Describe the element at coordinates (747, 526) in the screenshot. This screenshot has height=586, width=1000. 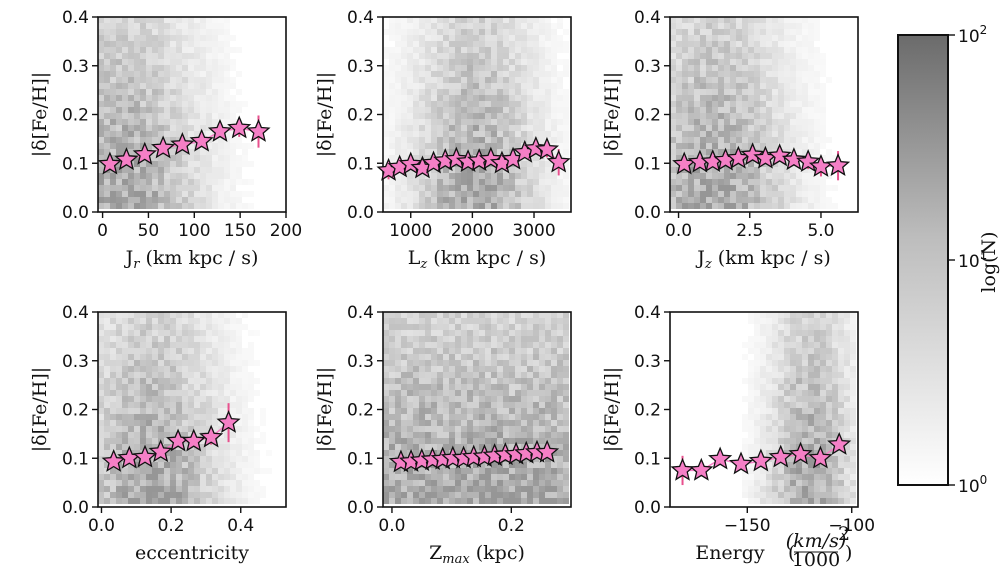
I see `x-tick-label: −150` at that location.